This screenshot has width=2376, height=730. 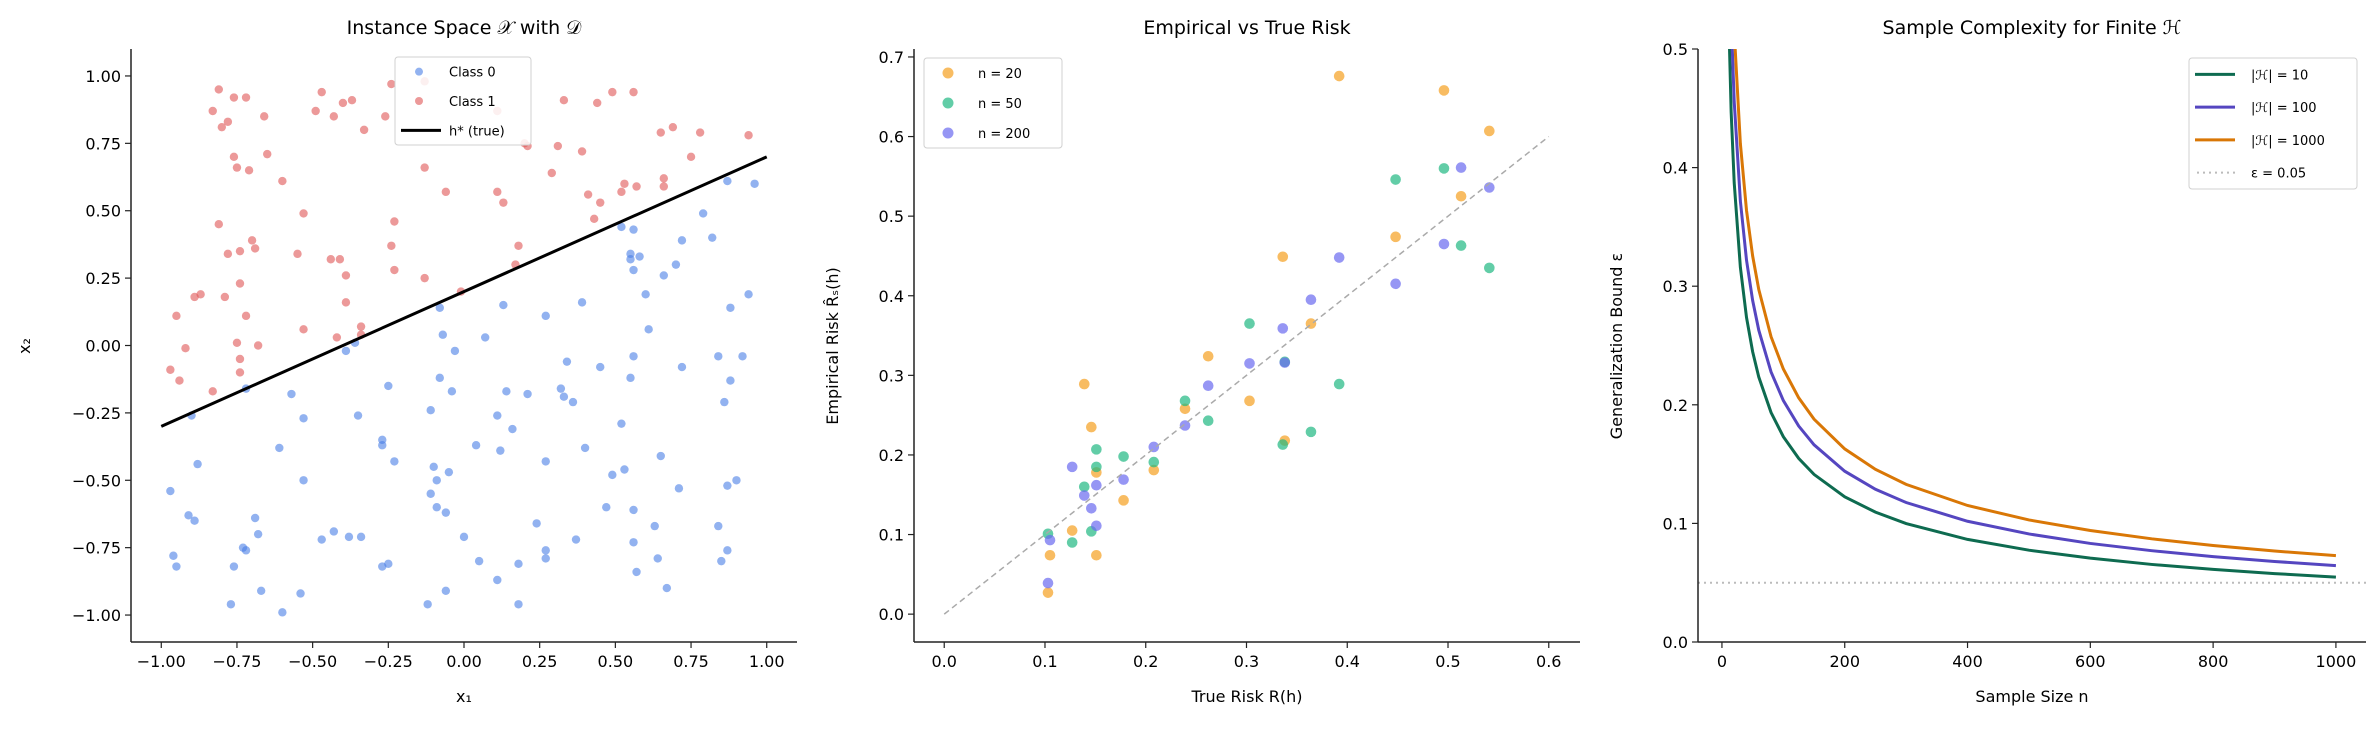 I want to click on y-tick-label: 0.50, so click(x=103, y=211).